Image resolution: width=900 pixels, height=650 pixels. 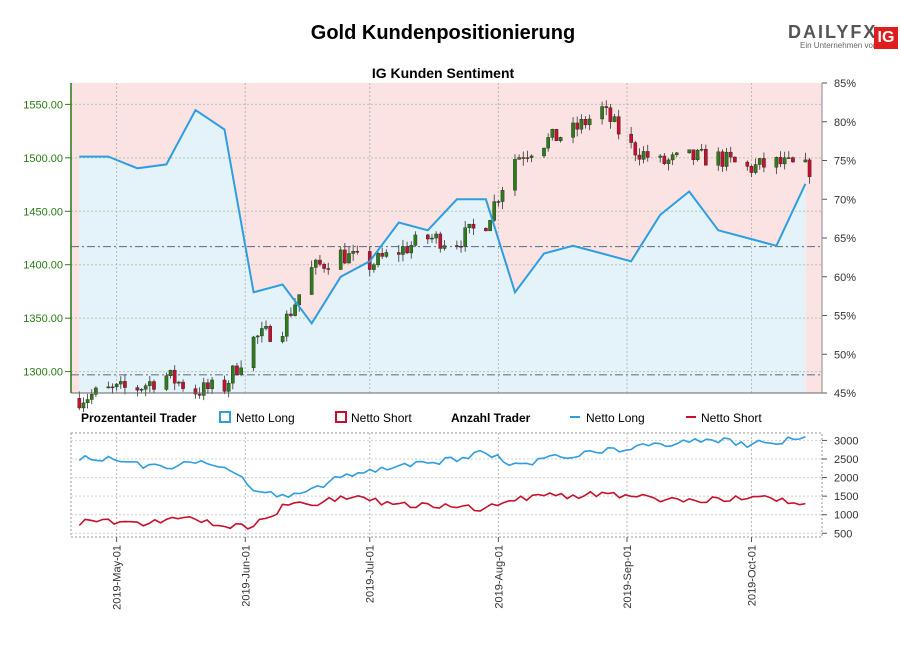 What do you see at coordinates (846, 460) in the screenshot?
I see `count-tick-label: 2500` at bounding box center [846, 460].